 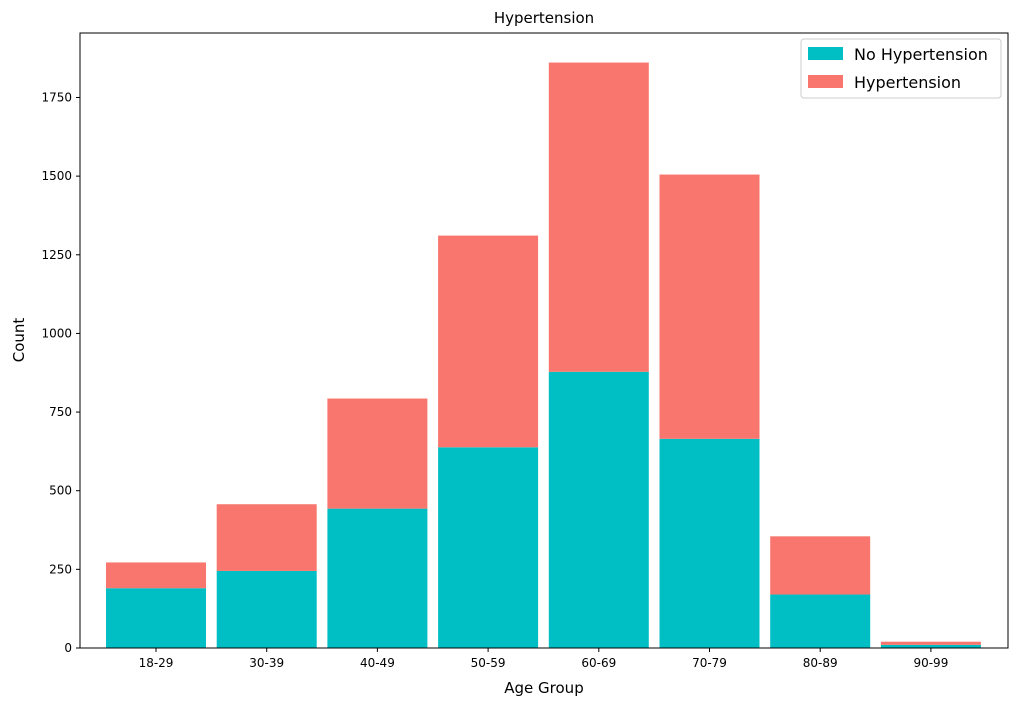 I want to click on x-tick-label: 60-69, so click(x=598, y=663).